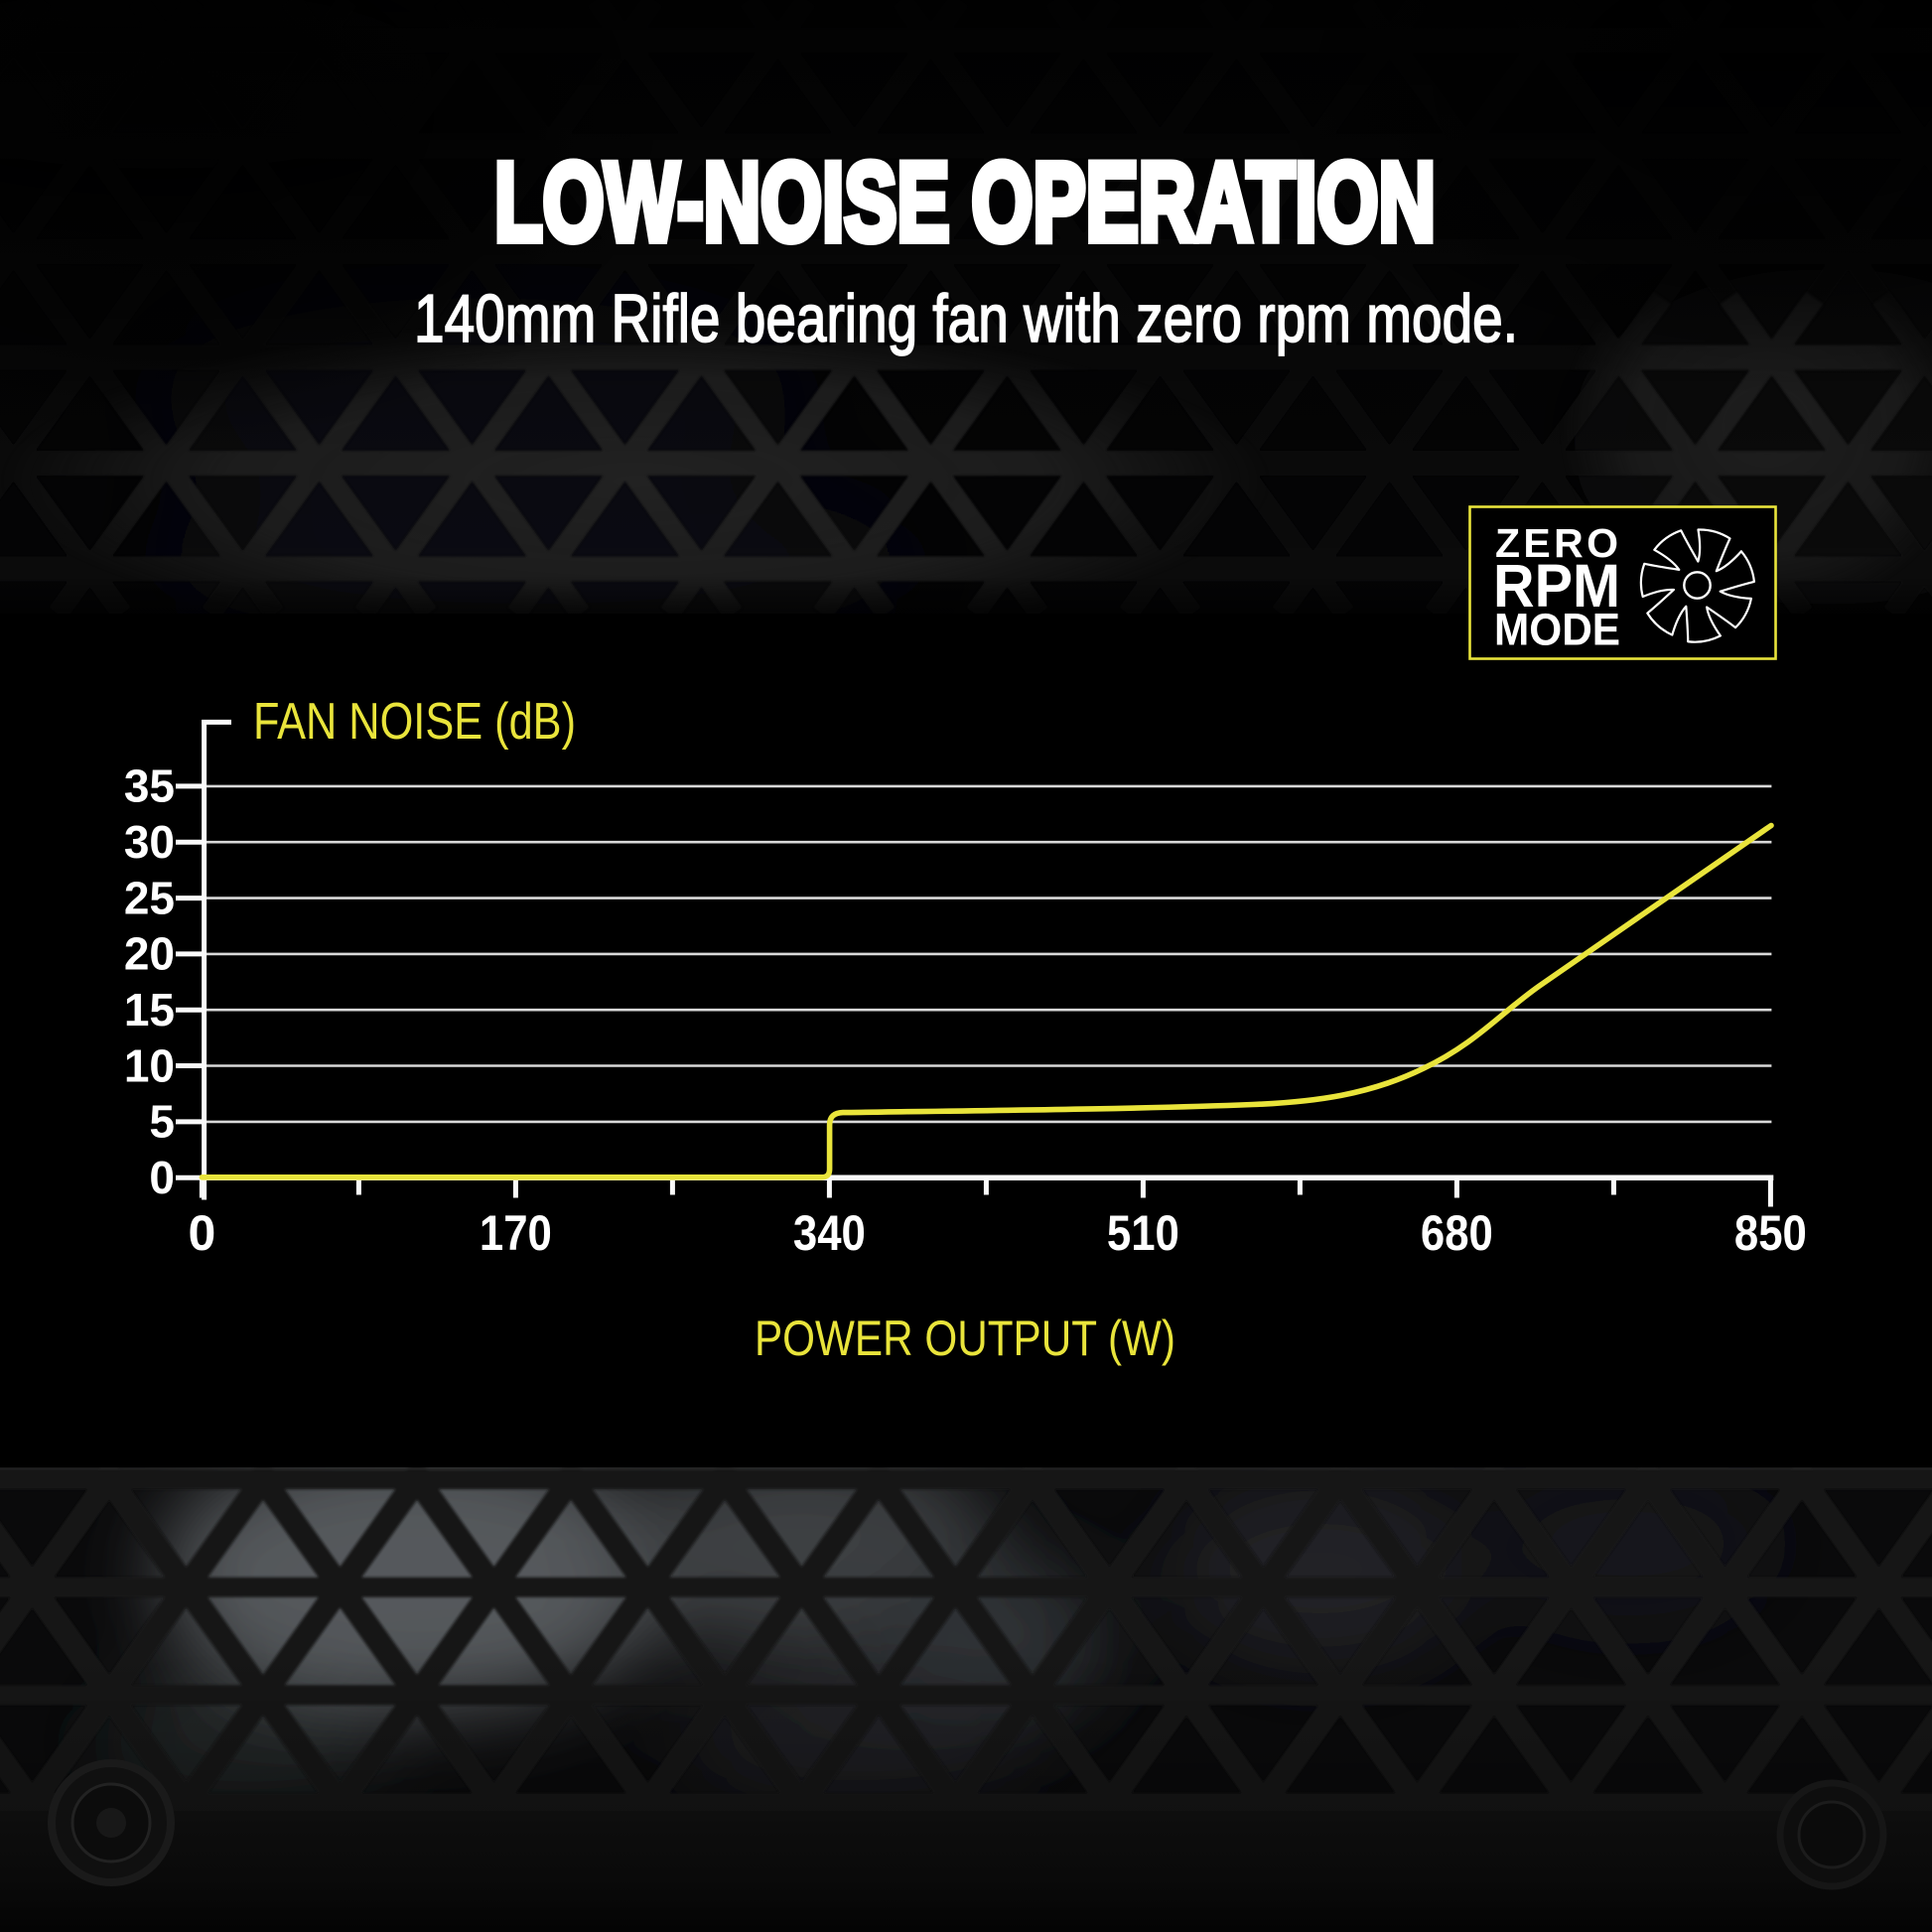  Describe the element at coordinates (829, 1233) in the screenshot. I see `svg-text: 340` at that location.